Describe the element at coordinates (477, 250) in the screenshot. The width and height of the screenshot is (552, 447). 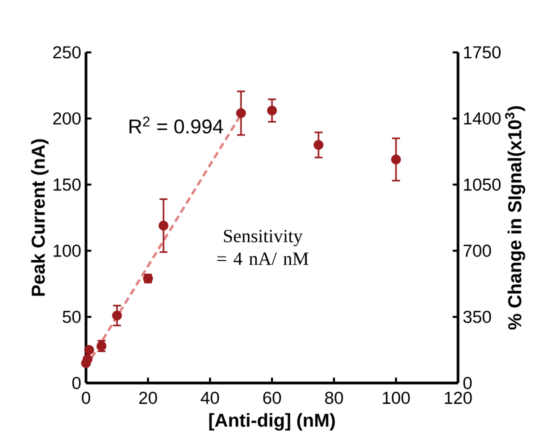
I see `y2-tick-label: 700` at that location.